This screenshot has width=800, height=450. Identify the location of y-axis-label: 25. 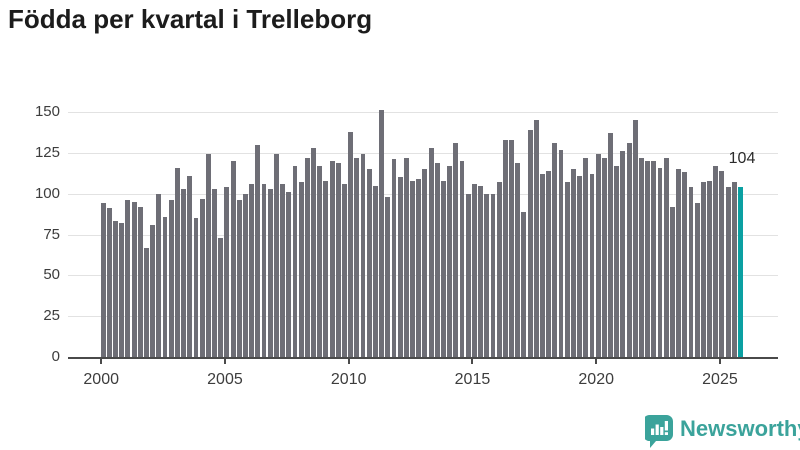
(51, 316).